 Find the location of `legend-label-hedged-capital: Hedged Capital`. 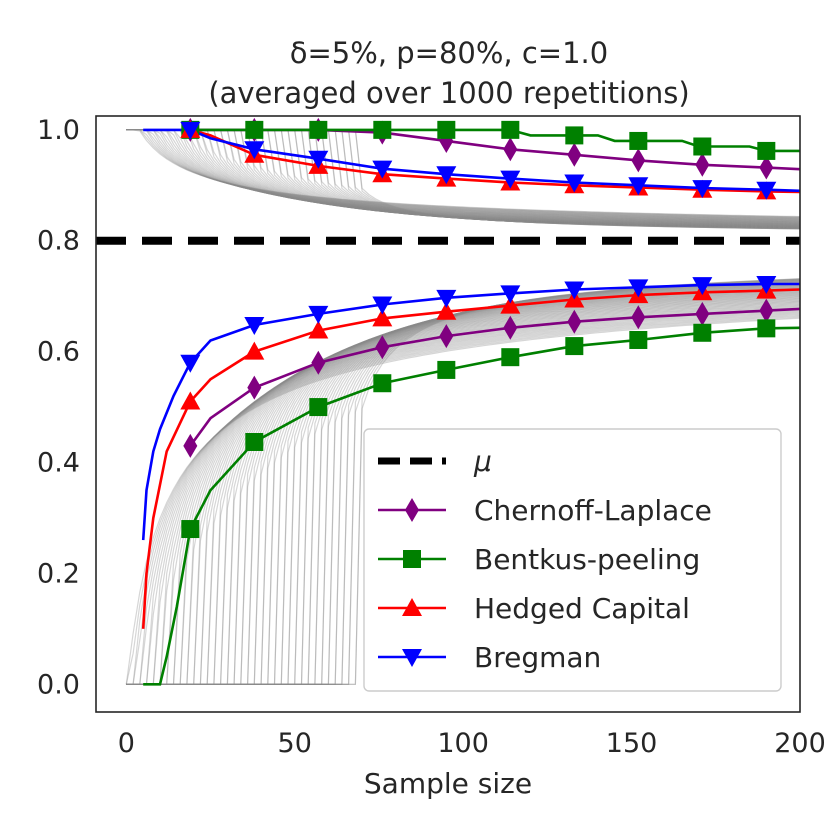

legend-label-hedged-capital: Hedged Capital is located at coordinates (582, 608).